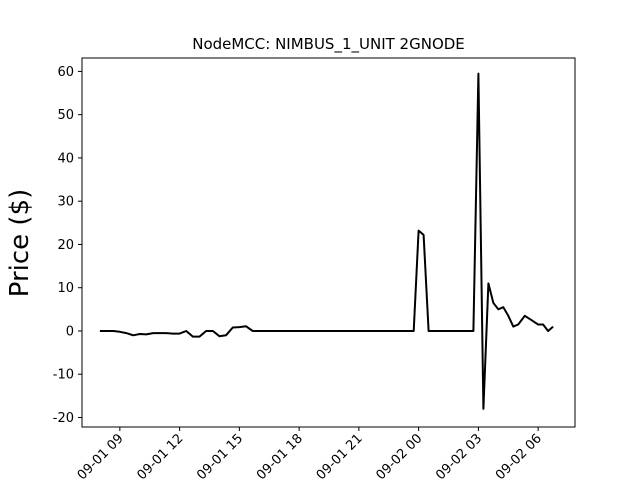  I want to click on y-tick-label: -10, so click(63, 375).